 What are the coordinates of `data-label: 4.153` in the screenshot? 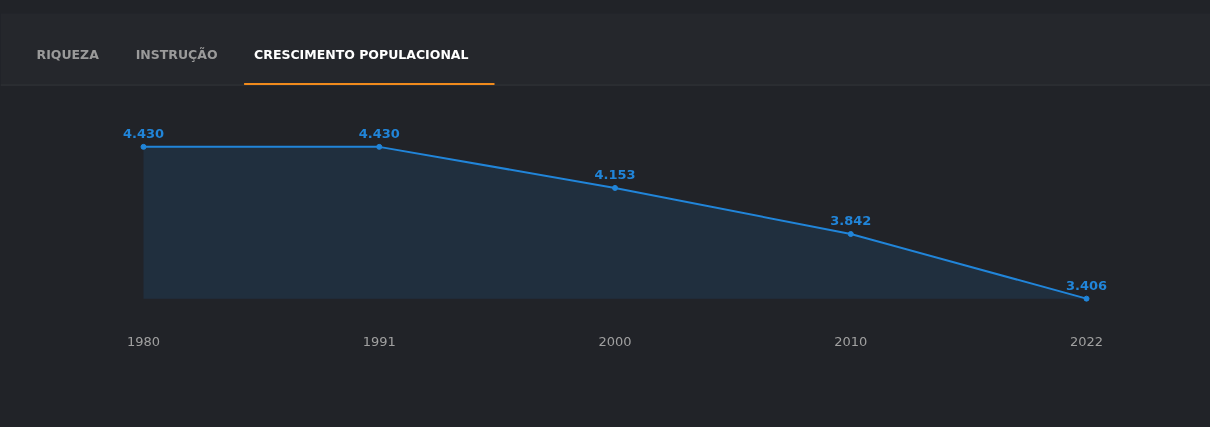 It's located at (615, 174).